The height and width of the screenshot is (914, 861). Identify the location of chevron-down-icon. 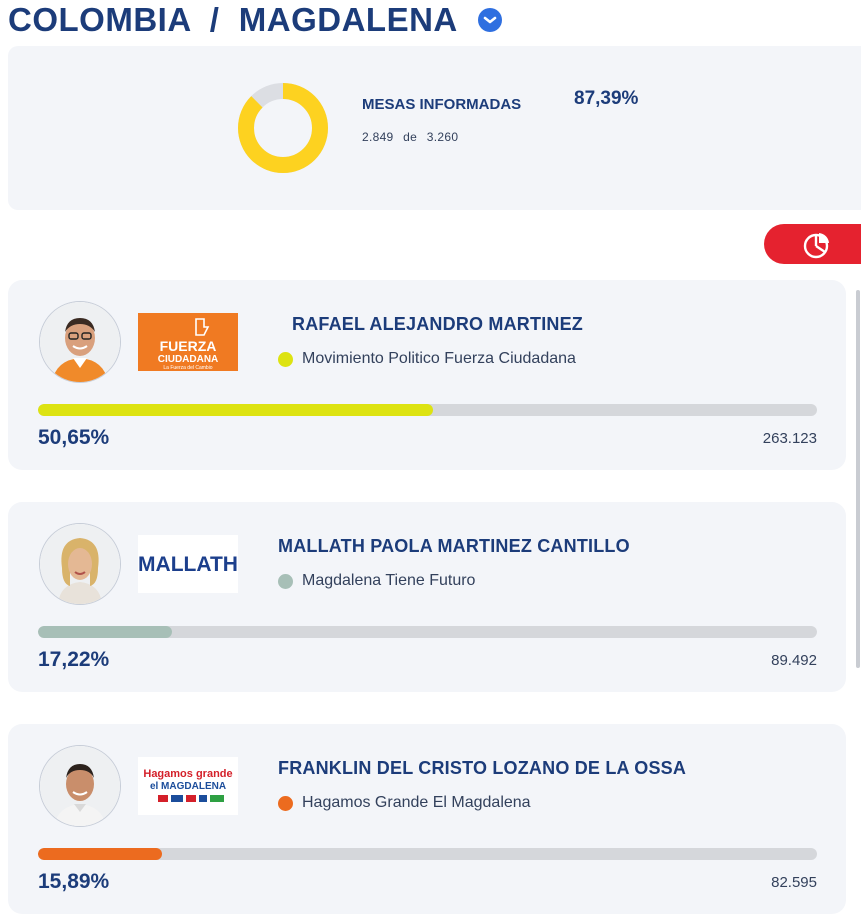
(489, 20).